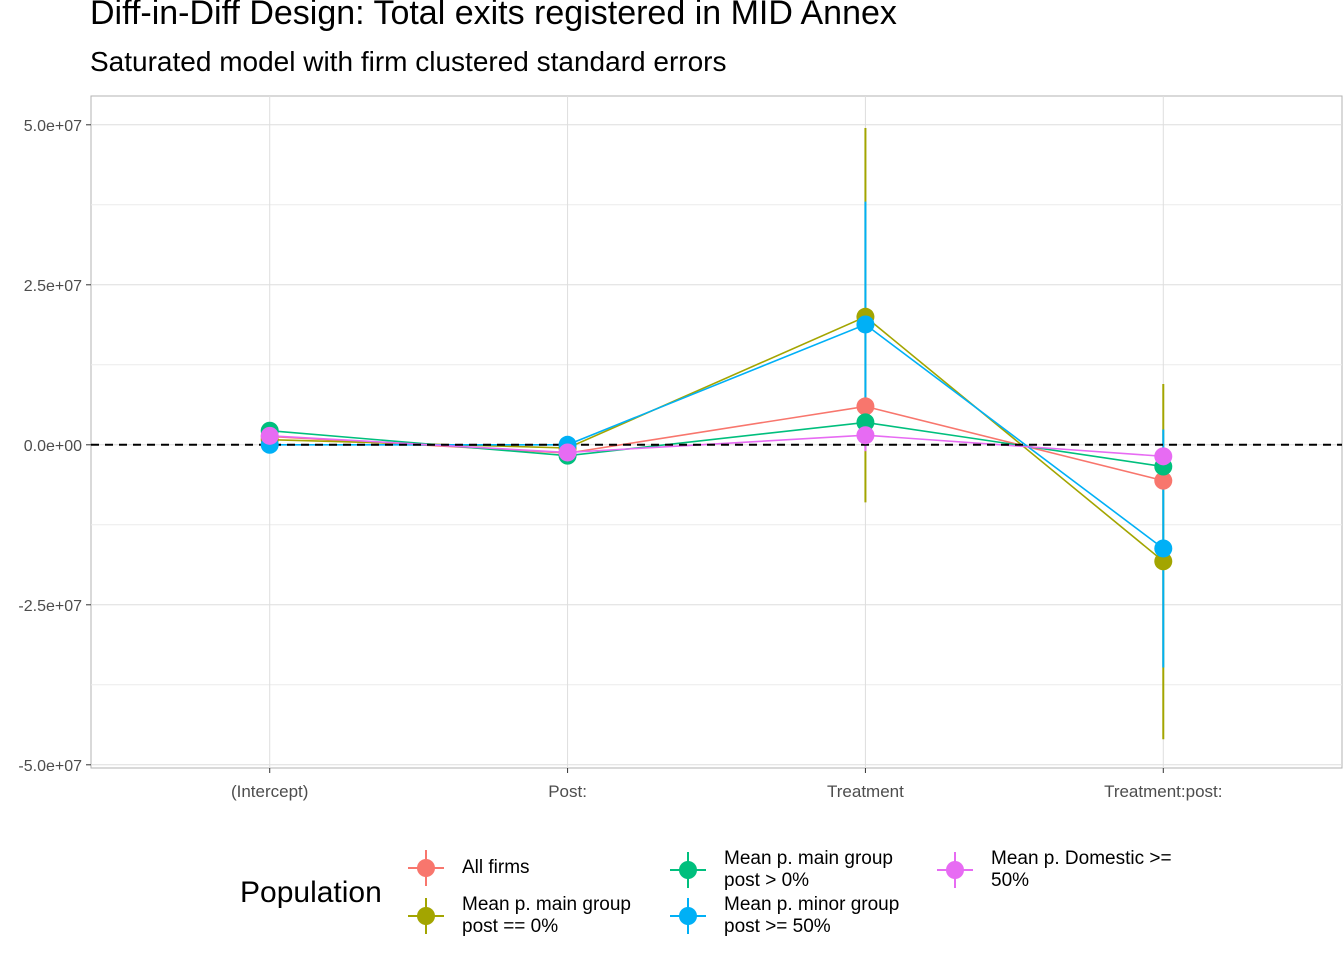  Describe the element at coordinates (53, 286) in the screenshot. I see `y-tick-label: 2.5e+07` at that location.